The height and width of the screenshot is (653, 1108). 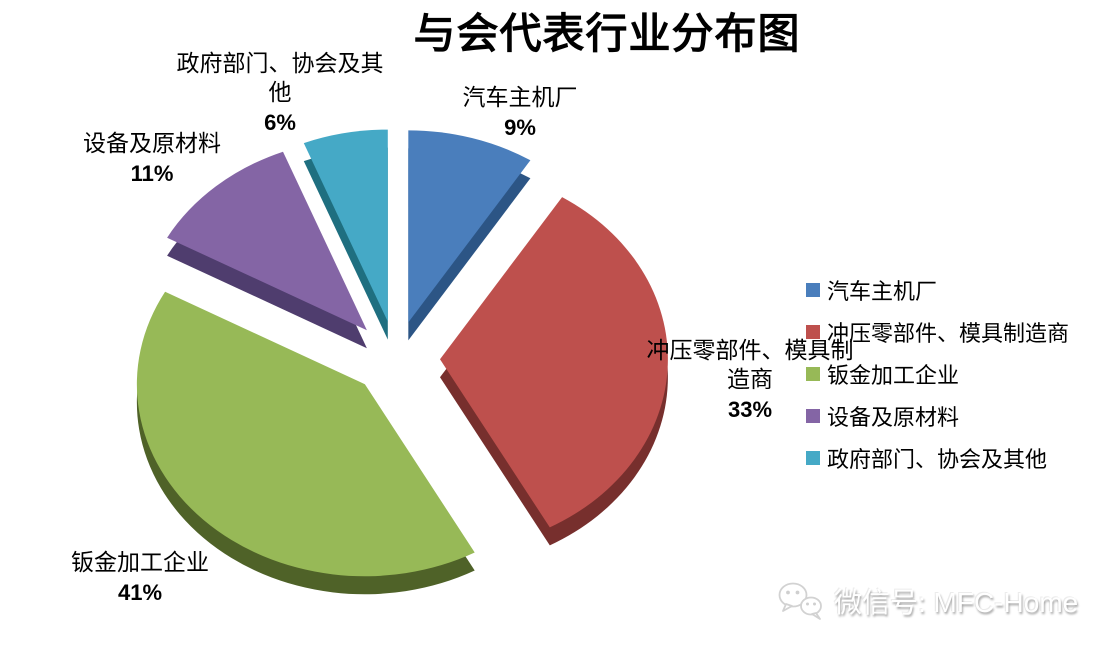 I want to click on slice-callout-0: 汽车主机厂 9%, so click(x=520, y=113).